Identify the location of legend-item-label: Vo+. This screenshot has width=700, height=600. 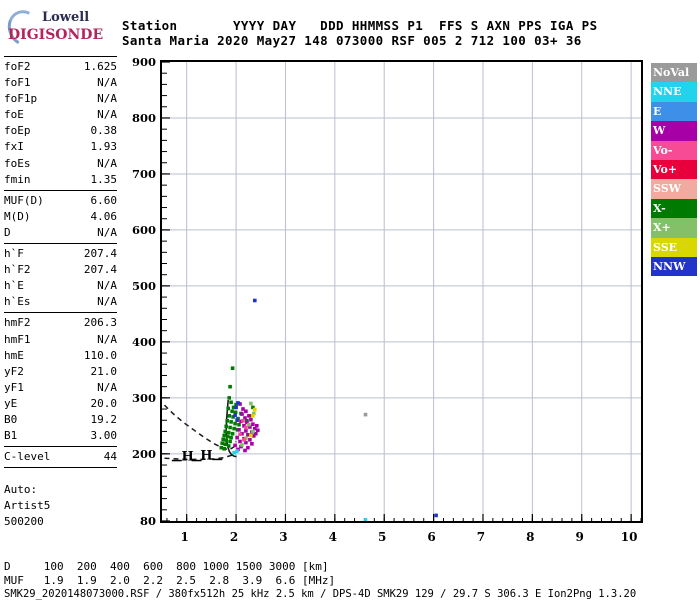
(665, 169).